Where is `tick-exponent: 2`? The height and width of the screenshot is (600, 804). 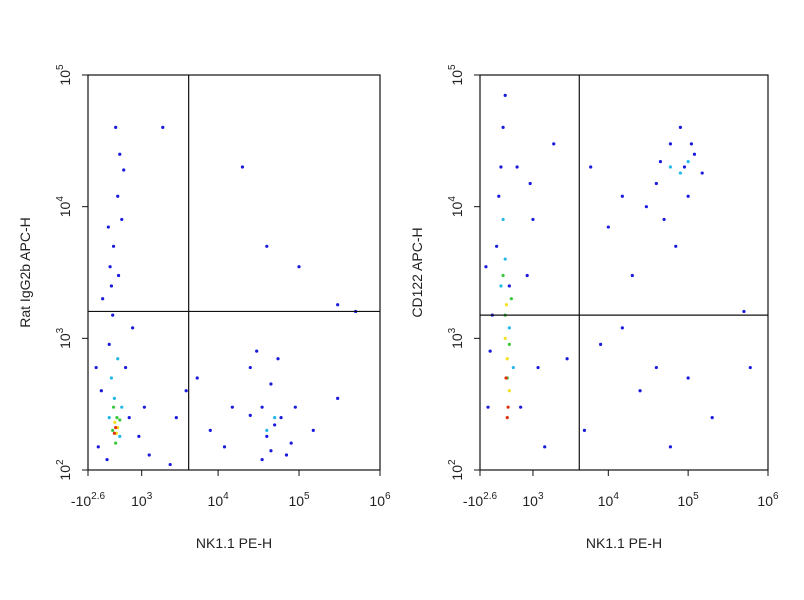 tick-exponent: 2 is located at coordinates (60, 462).